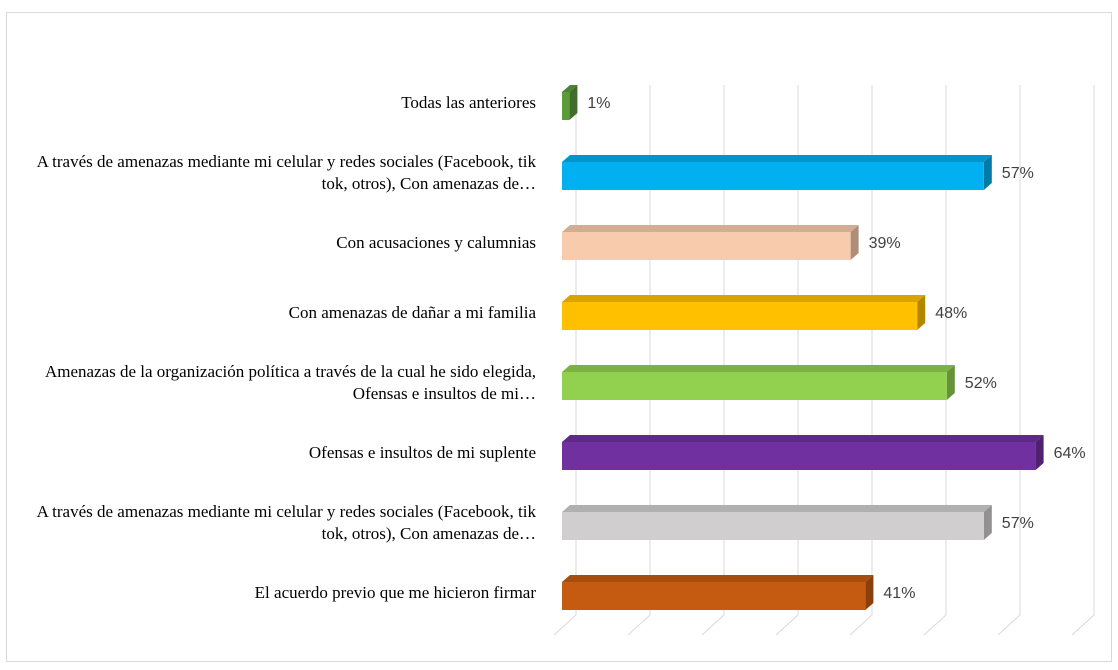  Describe the element at coordinates (1070, 453) in the screenshot. I see `value-label: 64%` at that location.